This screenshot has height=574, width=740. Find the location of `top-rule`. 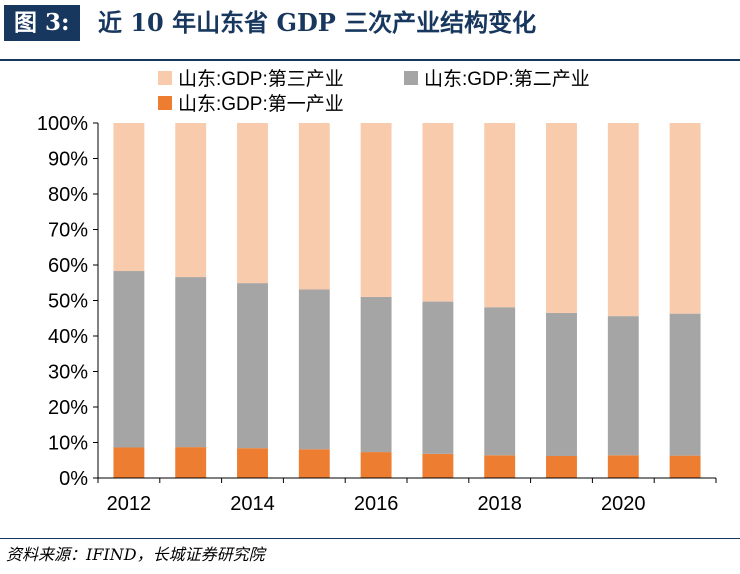

top-rule is located at coordinates (370, 60).